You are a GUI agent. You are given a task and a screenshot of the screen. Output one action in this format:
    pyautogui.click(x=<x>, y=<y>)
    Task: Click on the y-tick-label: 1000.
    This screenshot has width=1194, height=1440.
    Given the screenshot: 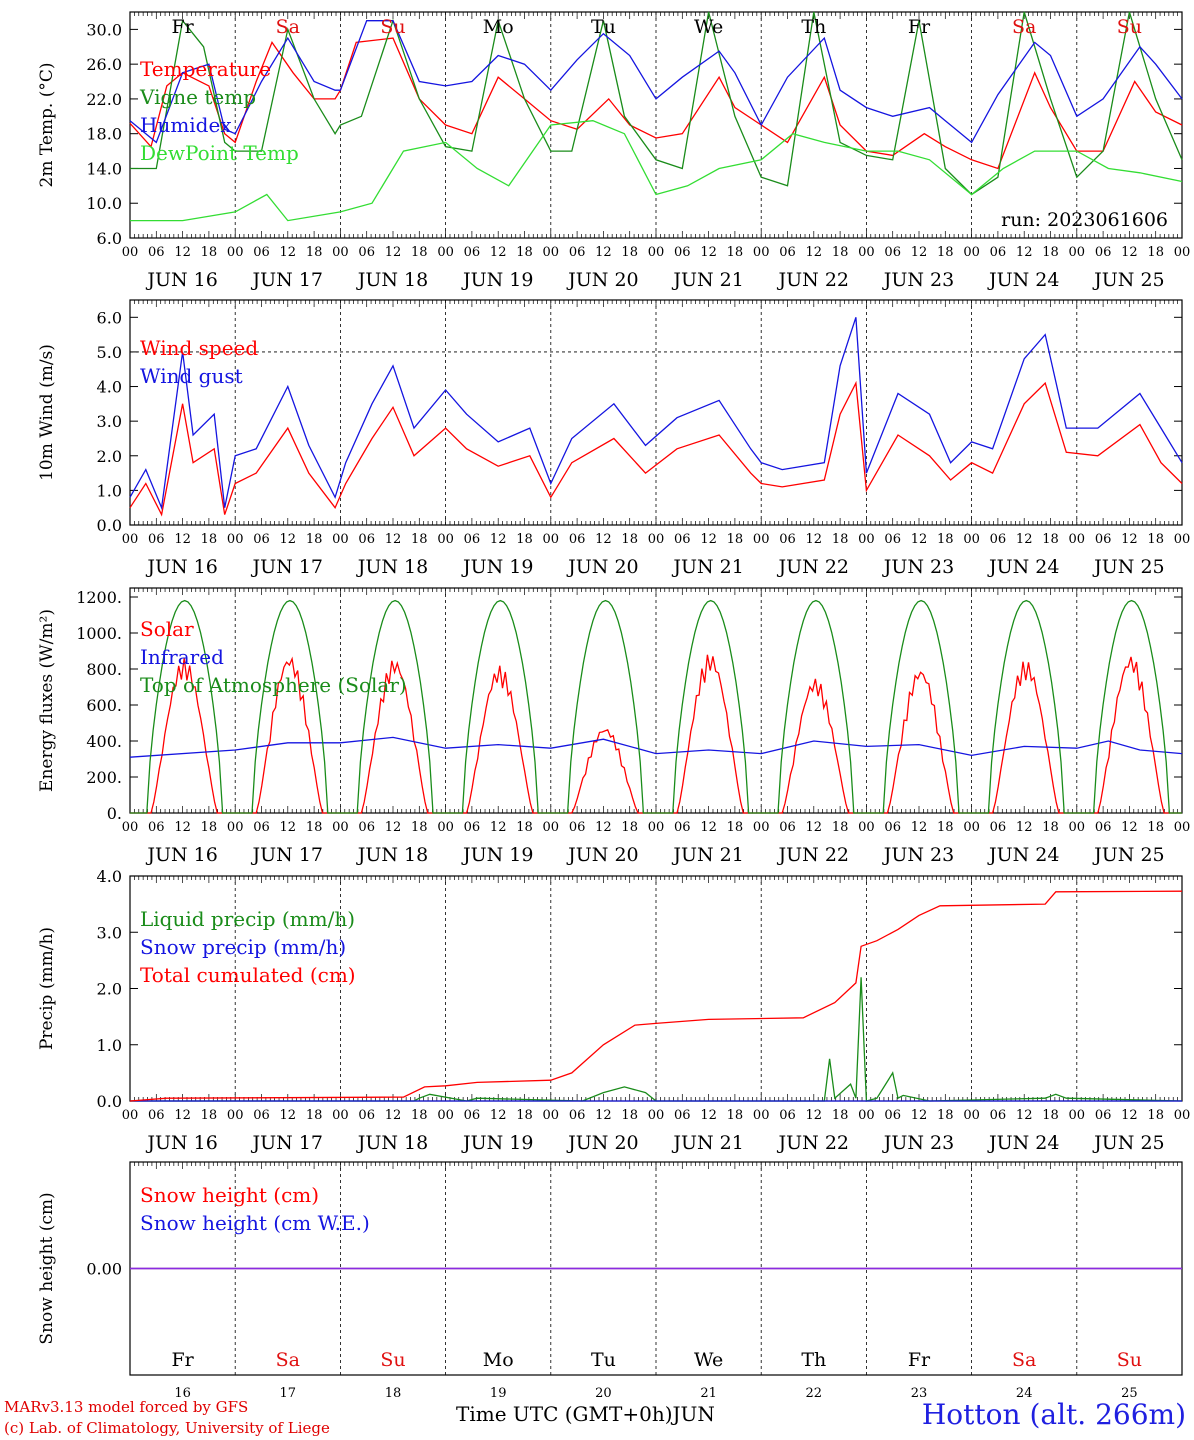 What is the action you would take?
    pyautogui.click(x=99, y=633)
    